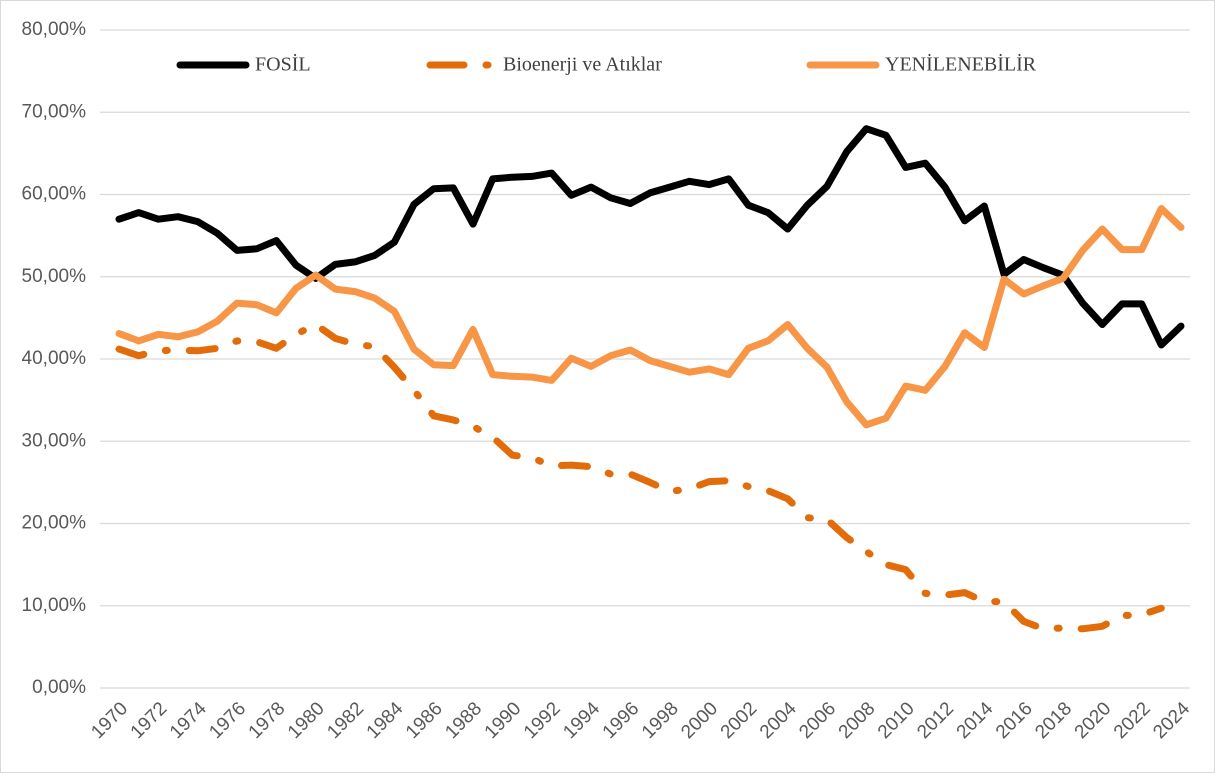 Image resolution: width=1215 pixels, height=773 pixels. Describe the element at coordinates (54, 523) in the screenshot. I see `y-tick-label: 20,00%` at that location.